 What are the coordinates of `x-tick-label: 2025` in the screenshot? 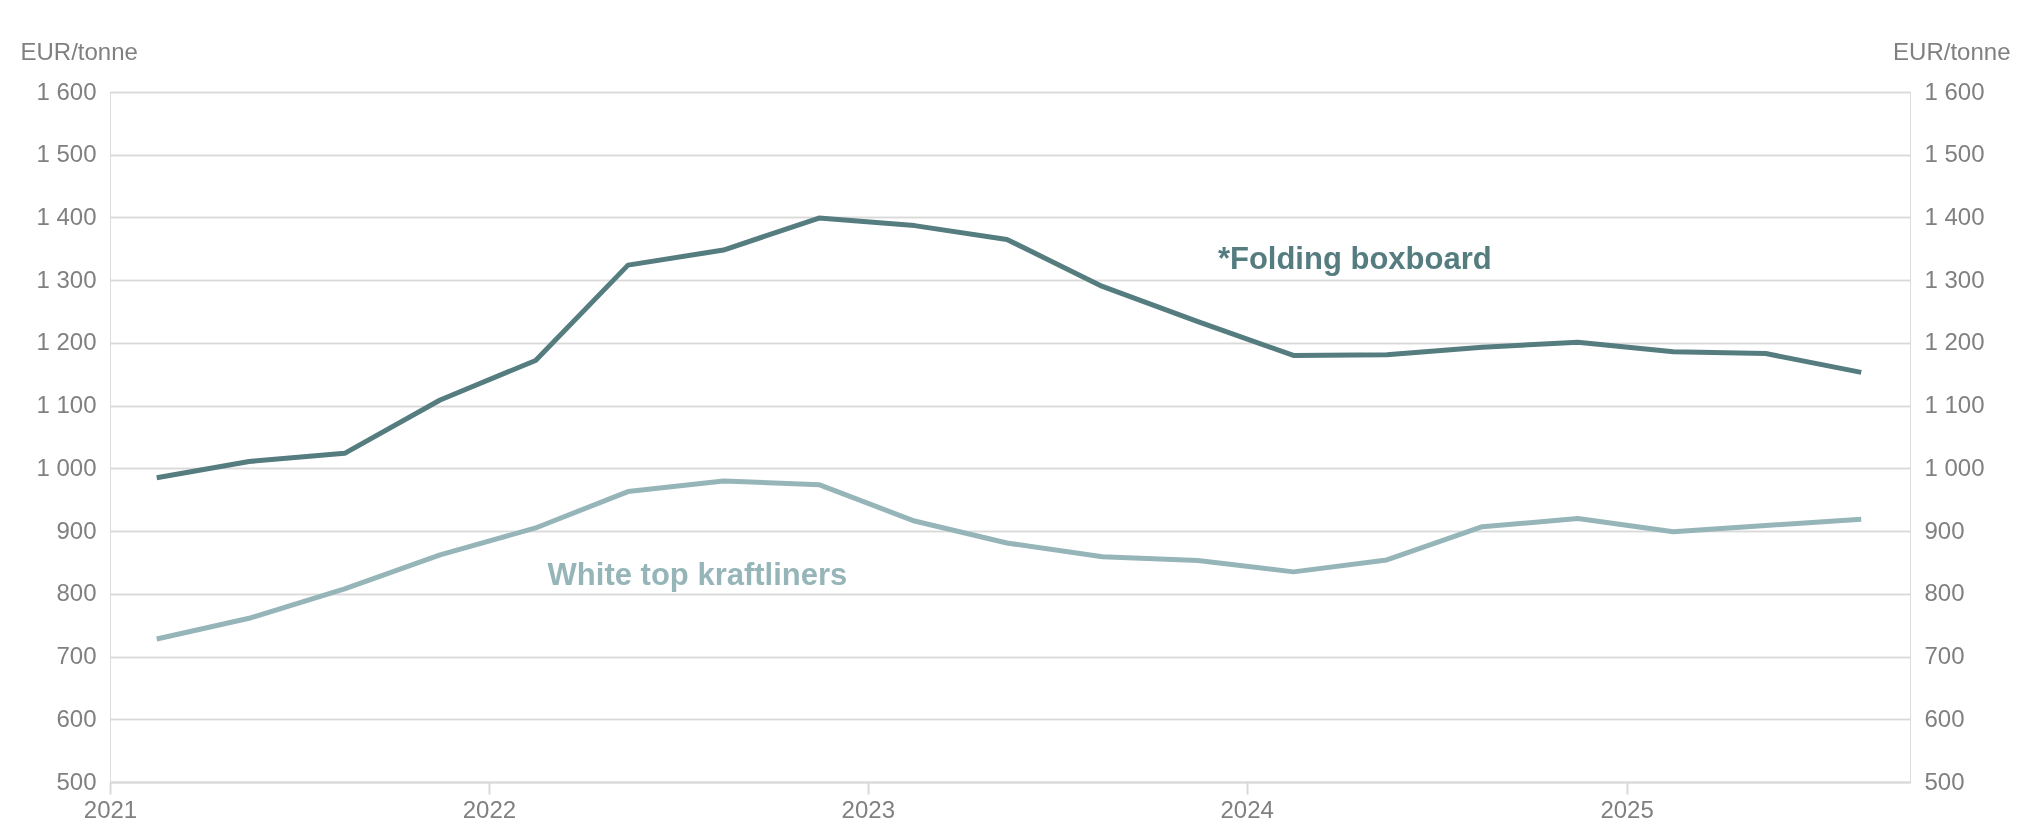 It's located at (1627, 809).